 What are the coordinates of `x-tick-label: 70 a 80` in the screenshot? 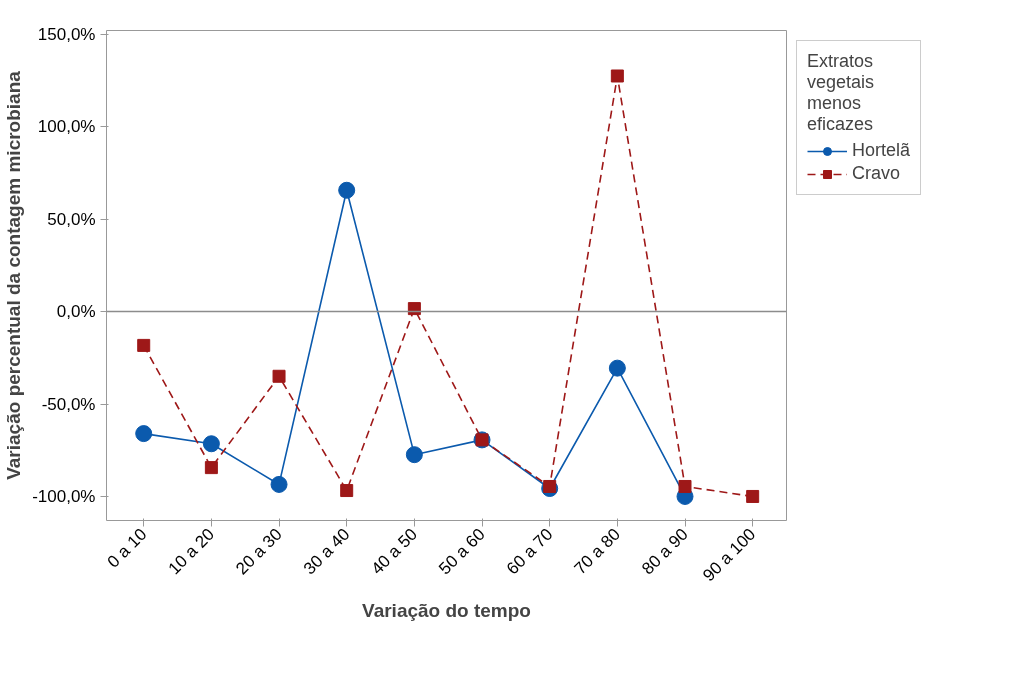 It's located at (597, 551).